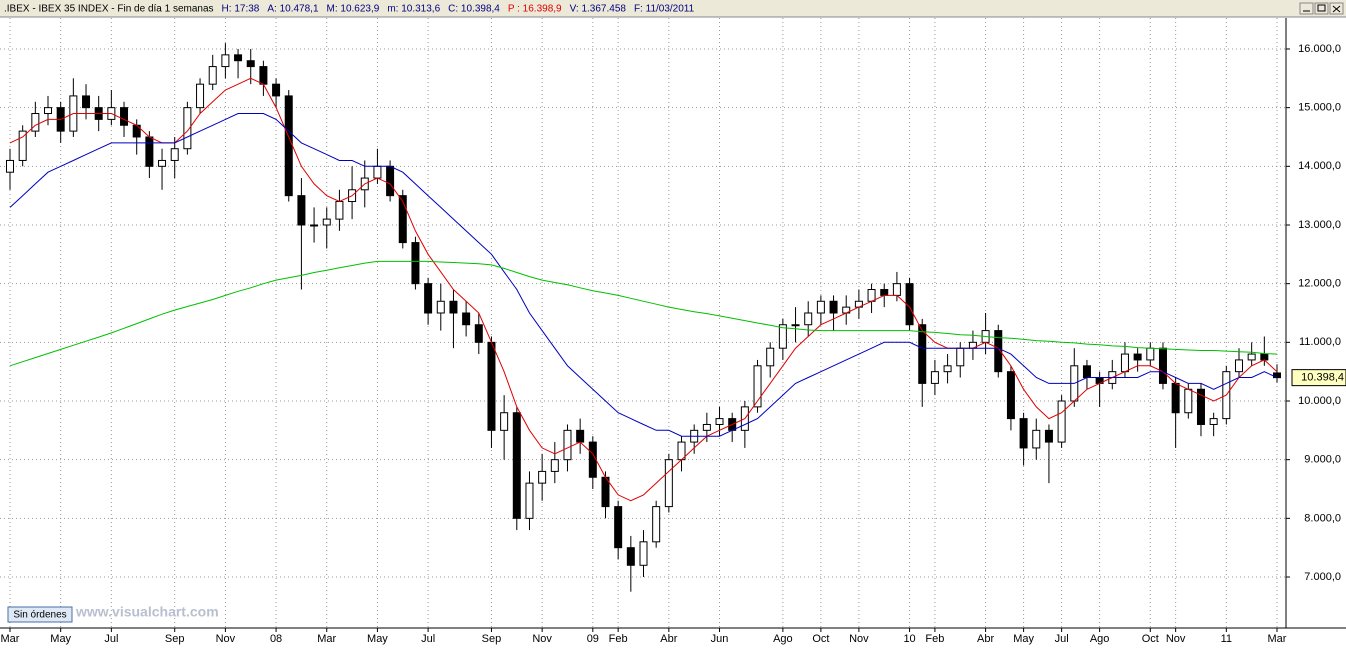  Describe the element at coordinates (1319, 225) in the screenshot. I see `y-tick-label: 13.000,0` at that location.